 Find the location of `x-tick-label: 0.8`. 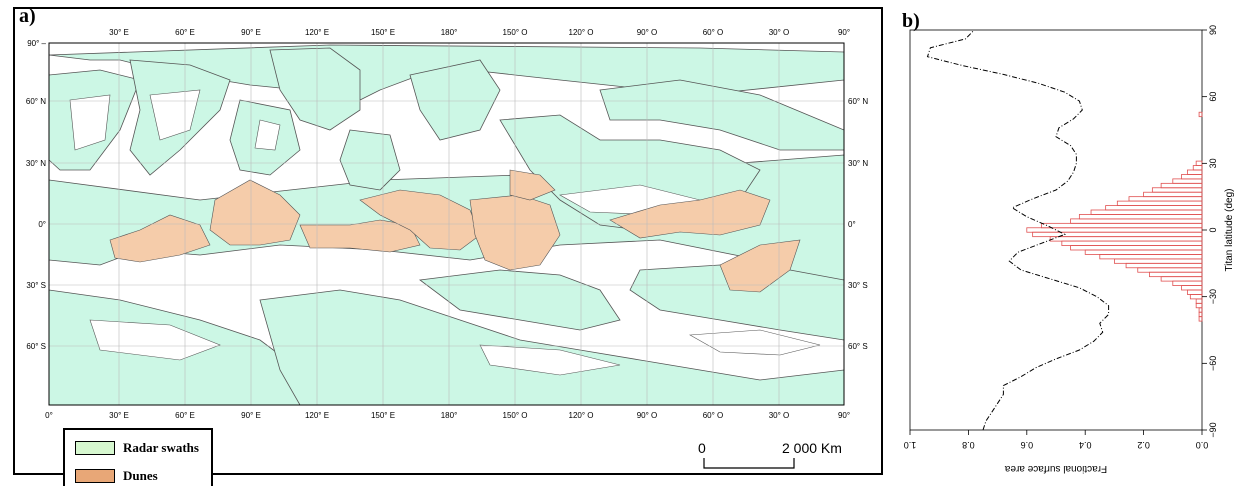

x-tick-label: 0.8 is located at coordinates (968, 445).